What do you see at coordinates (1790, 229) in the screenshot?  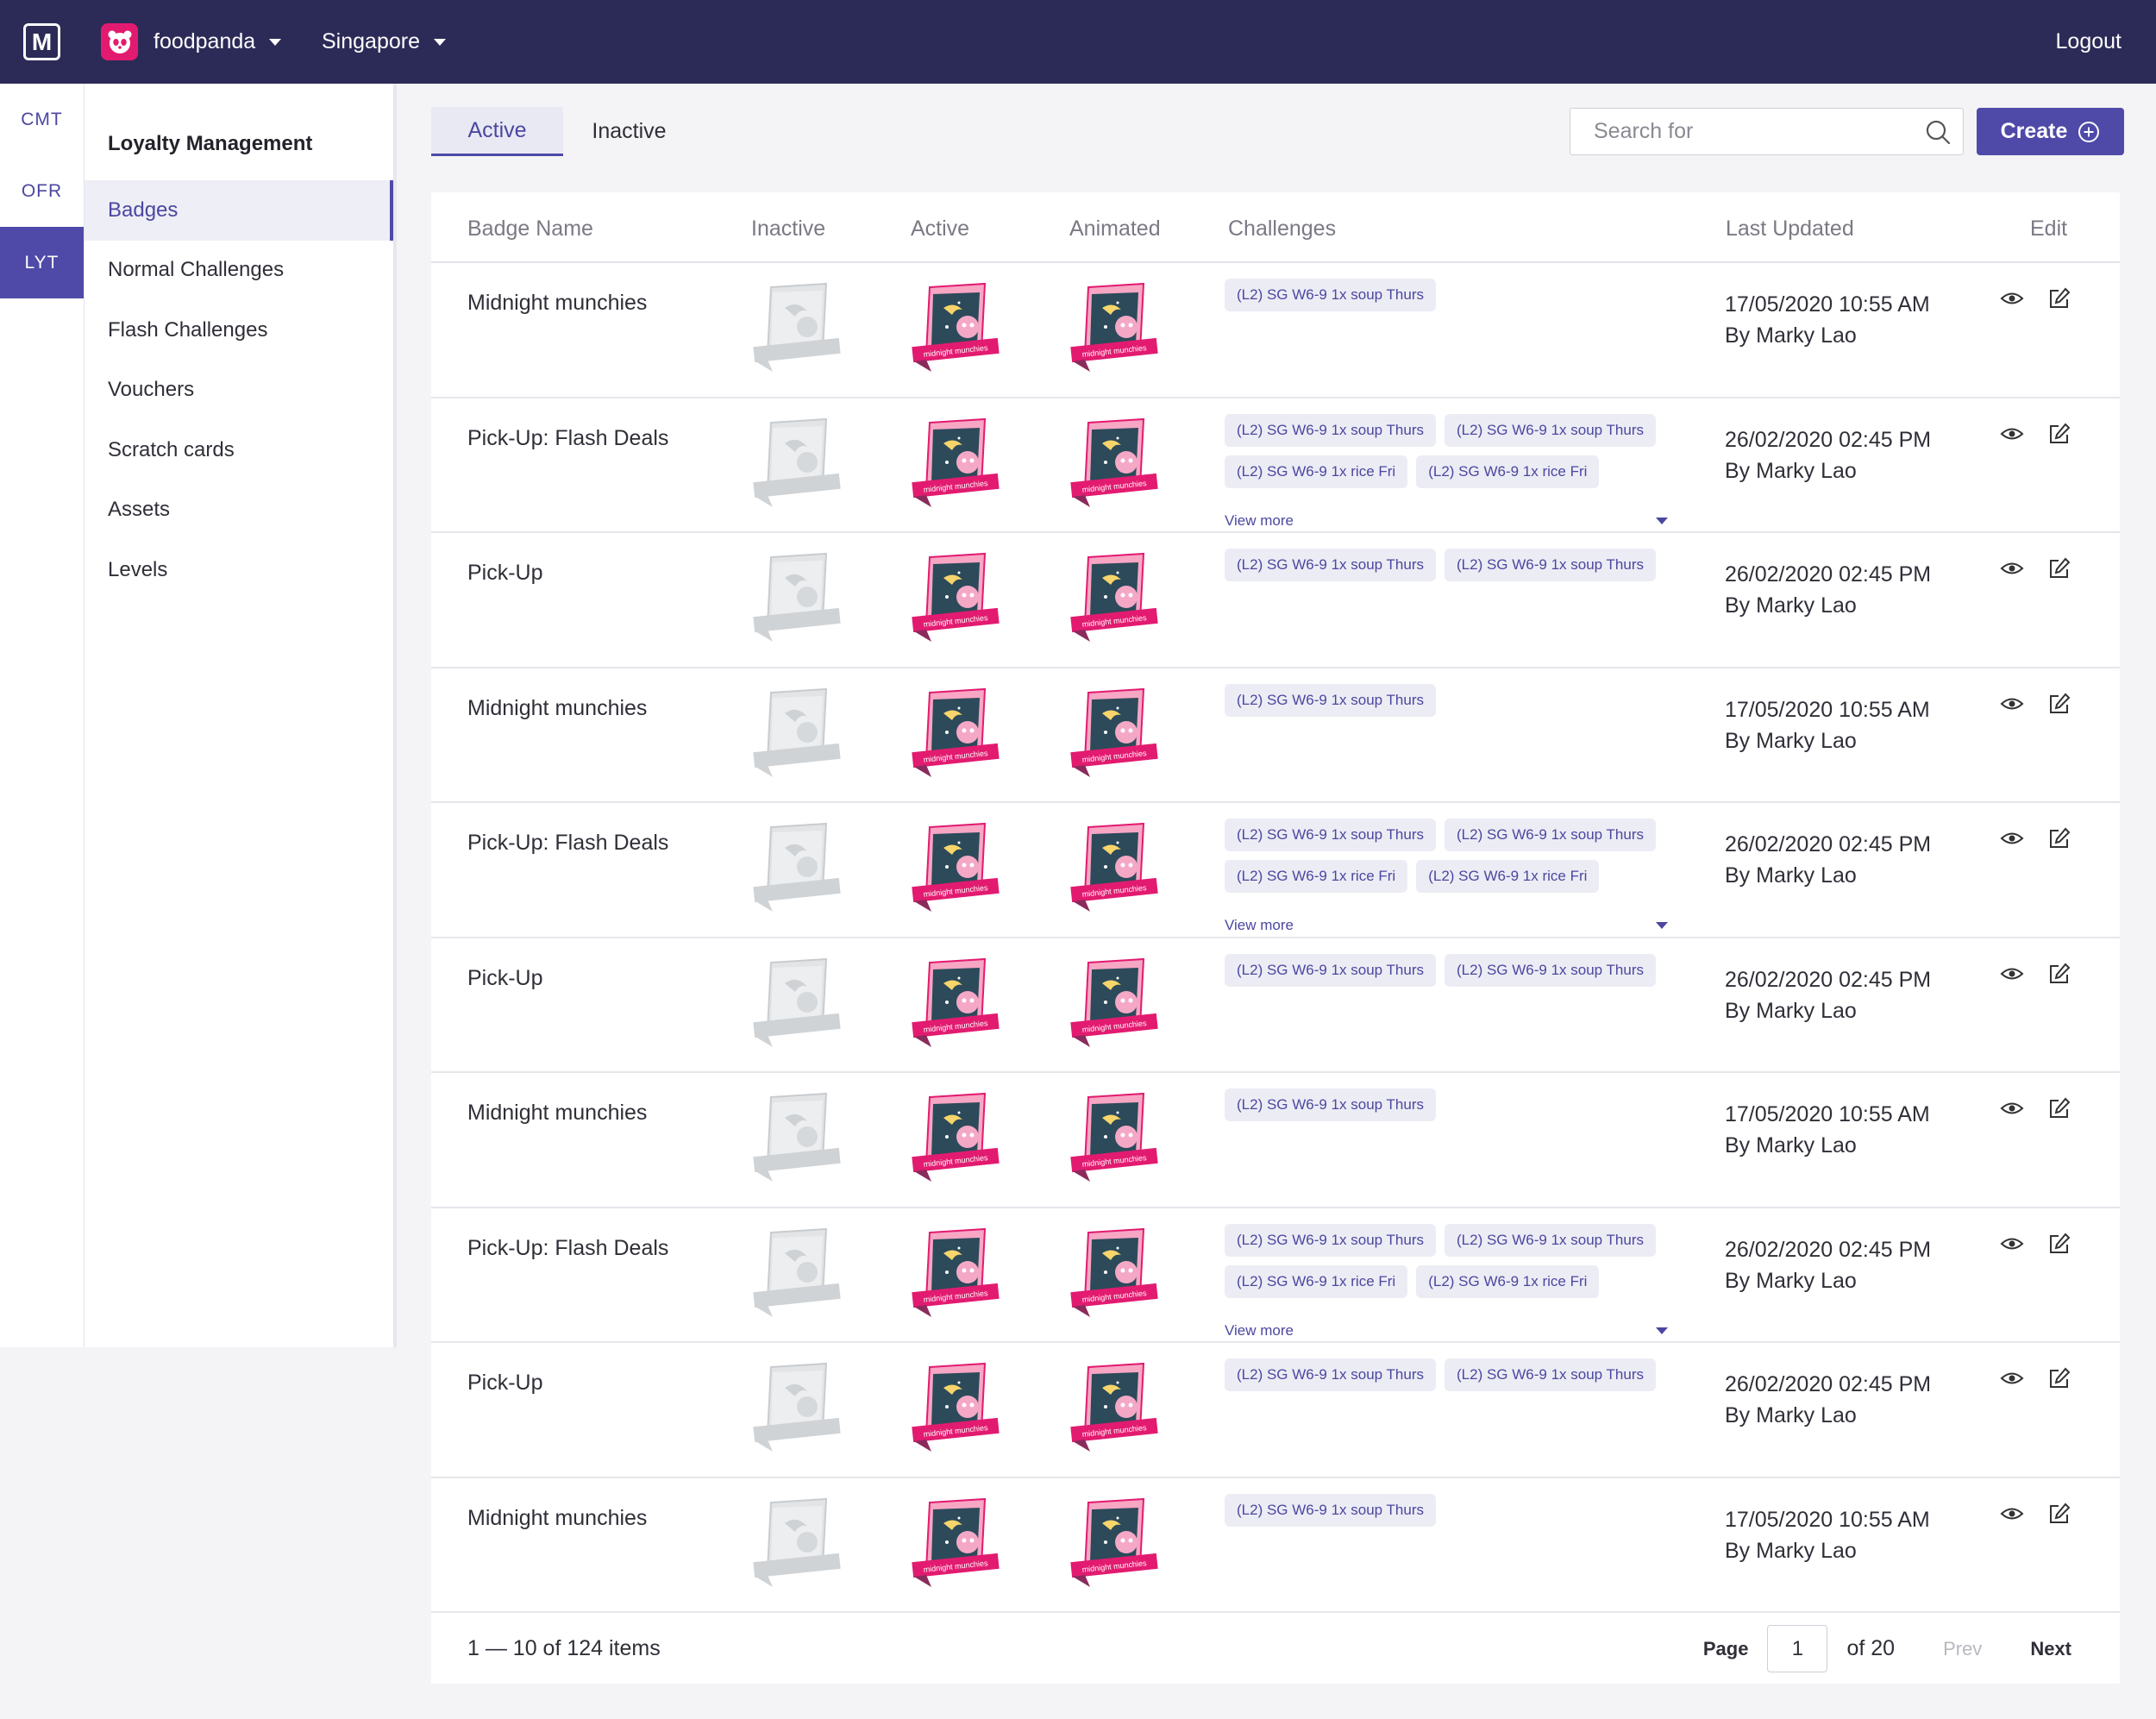 I see `col-last-updated: Last Updated` at bounding box center [1790, 229].